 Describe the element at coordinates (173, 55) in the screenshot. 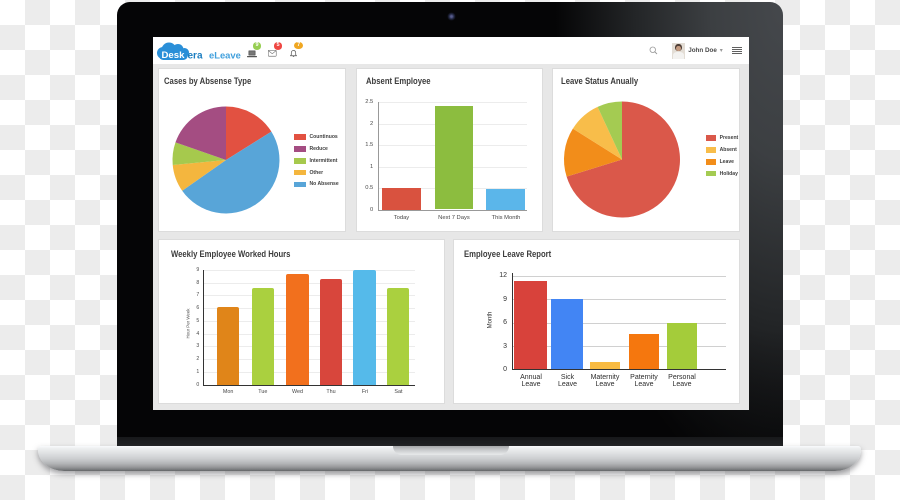

I see `svg-text: Desk` at that location.